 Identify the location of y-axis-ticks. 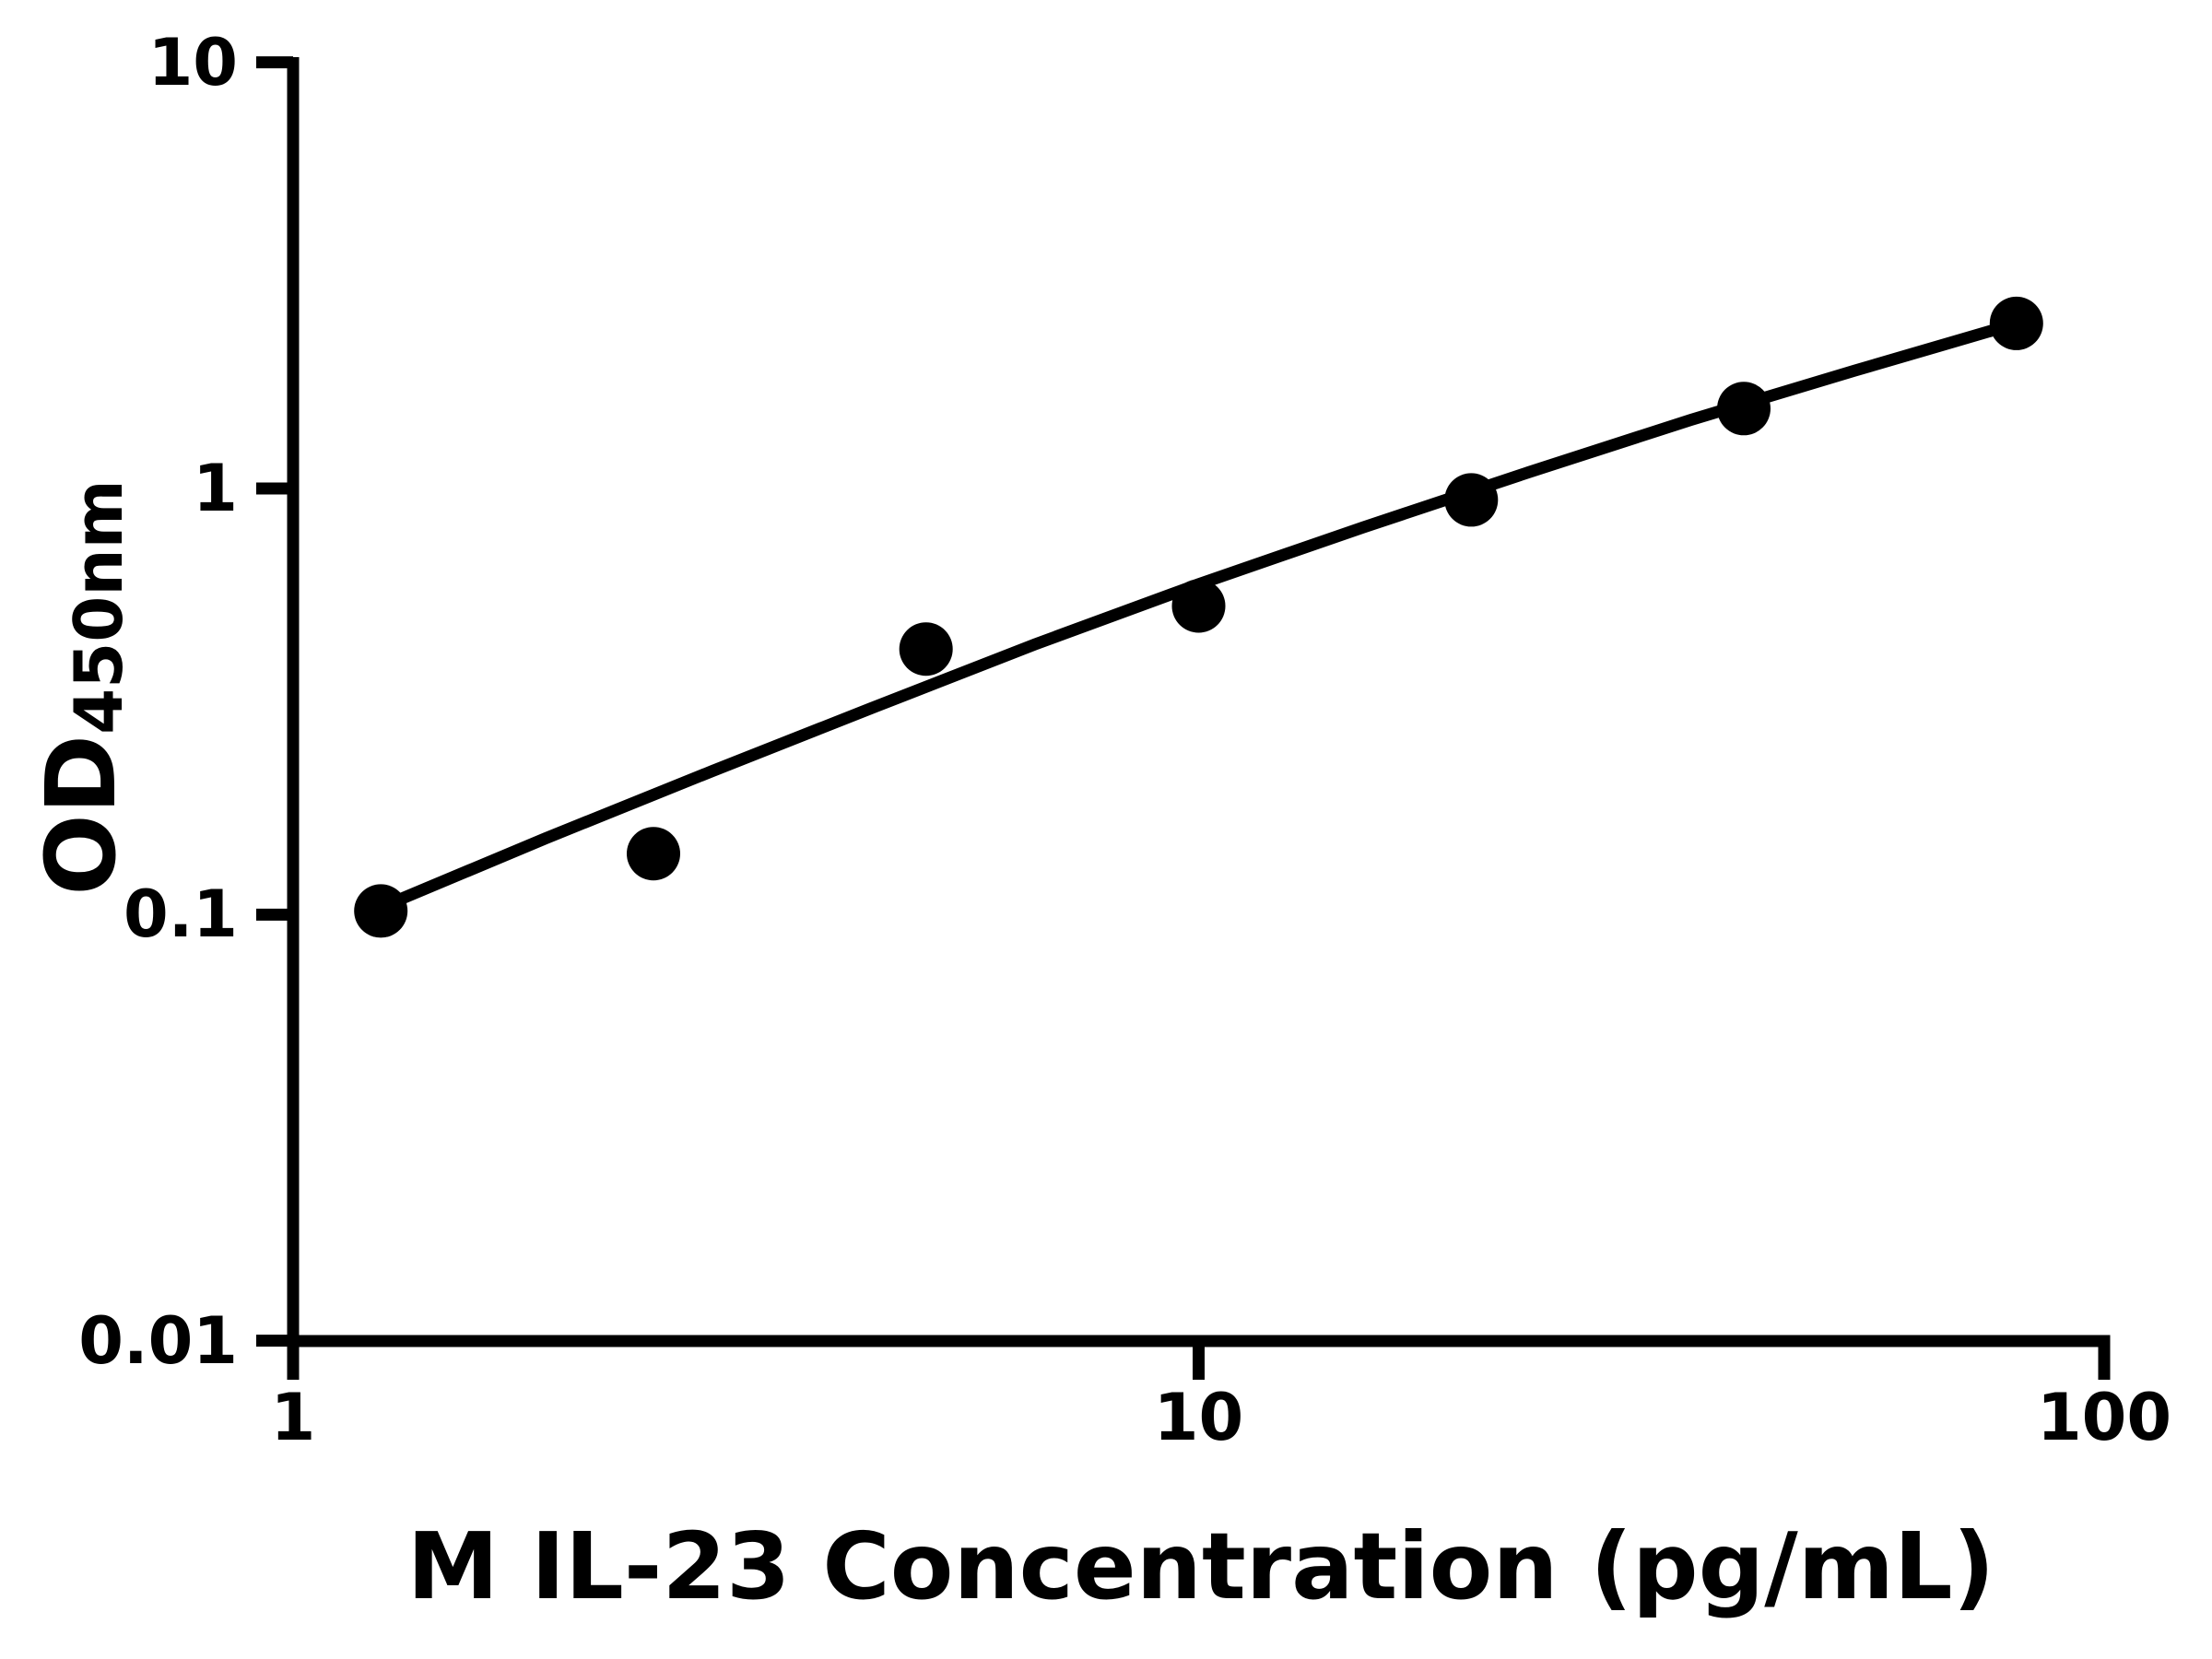
(274, 701).